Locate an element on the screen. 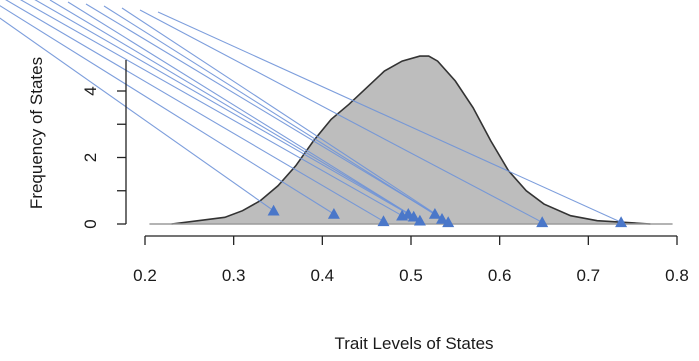 This screenshot has height=361, width=699. y-tick-label: 4 is located at coordinates (90, 90).